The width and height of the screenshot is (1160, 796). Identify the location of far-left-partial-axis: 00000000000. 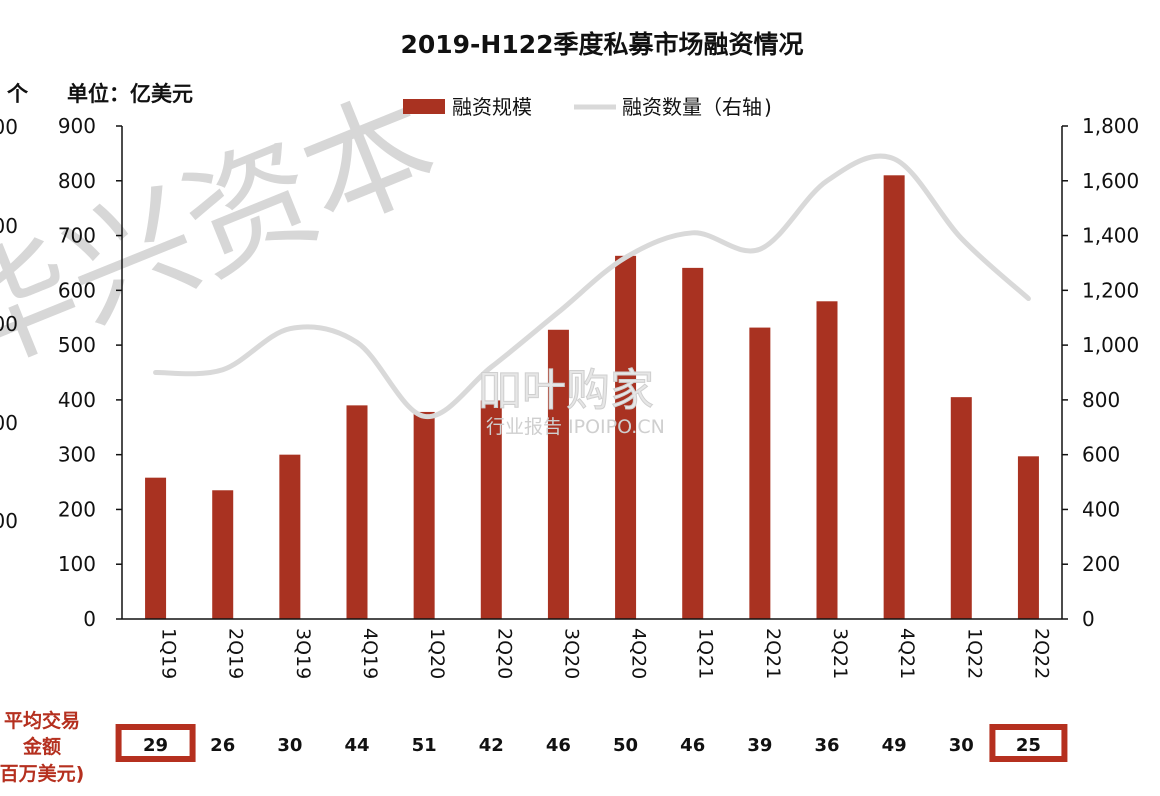
(9, 324).